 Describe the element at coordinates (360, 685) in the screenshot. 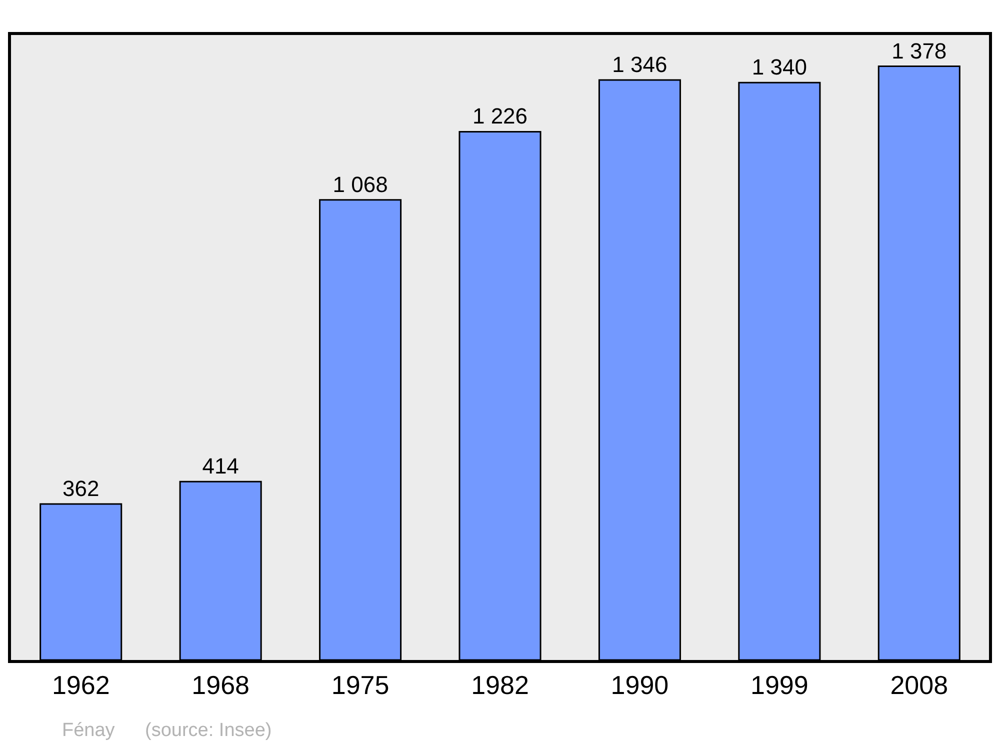

I see `x-tick-label: 1975` at that location.